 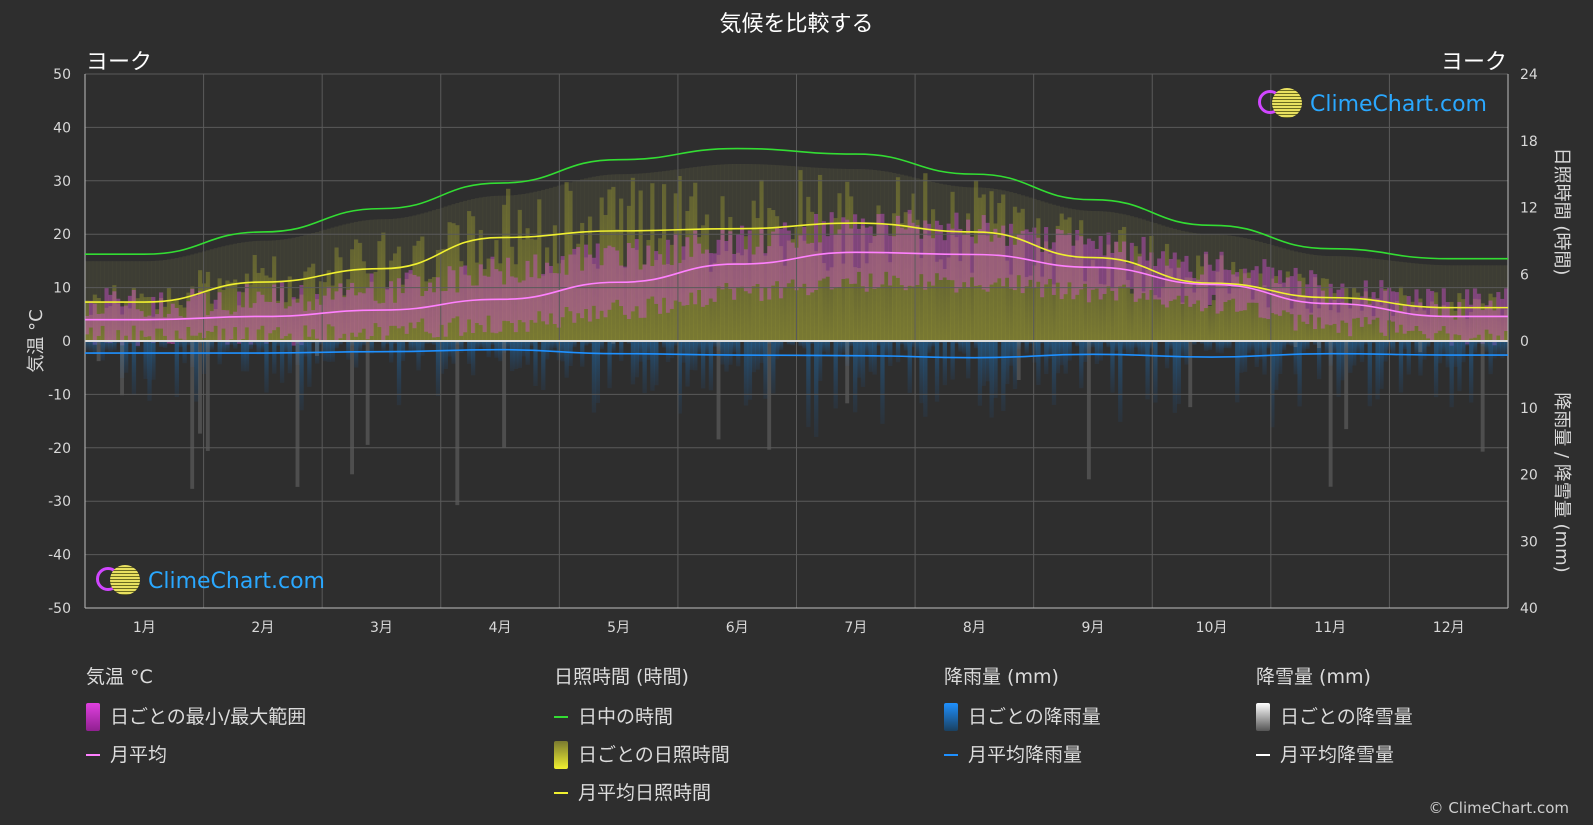 I want to click on y-right-sunshine-tick-label: 18, so click(x=1529, y=142).